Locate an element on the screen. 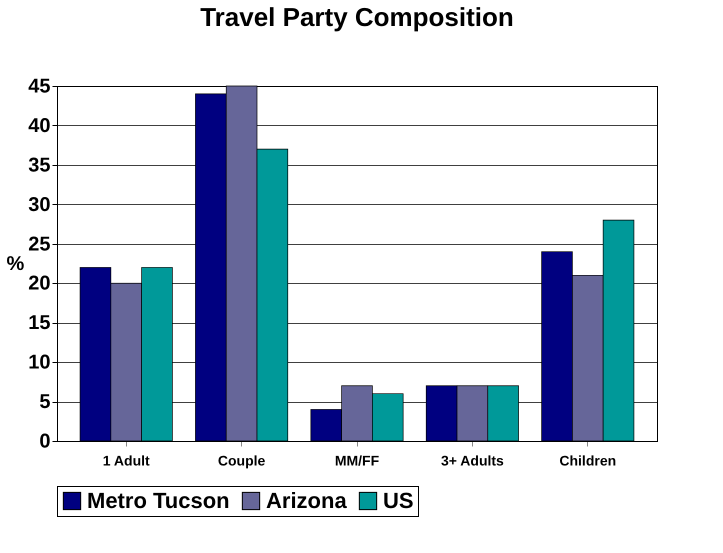 The width and height of the screenshot is (723, 553). y-tick-label: 35 is located at coordinates (39, 165).